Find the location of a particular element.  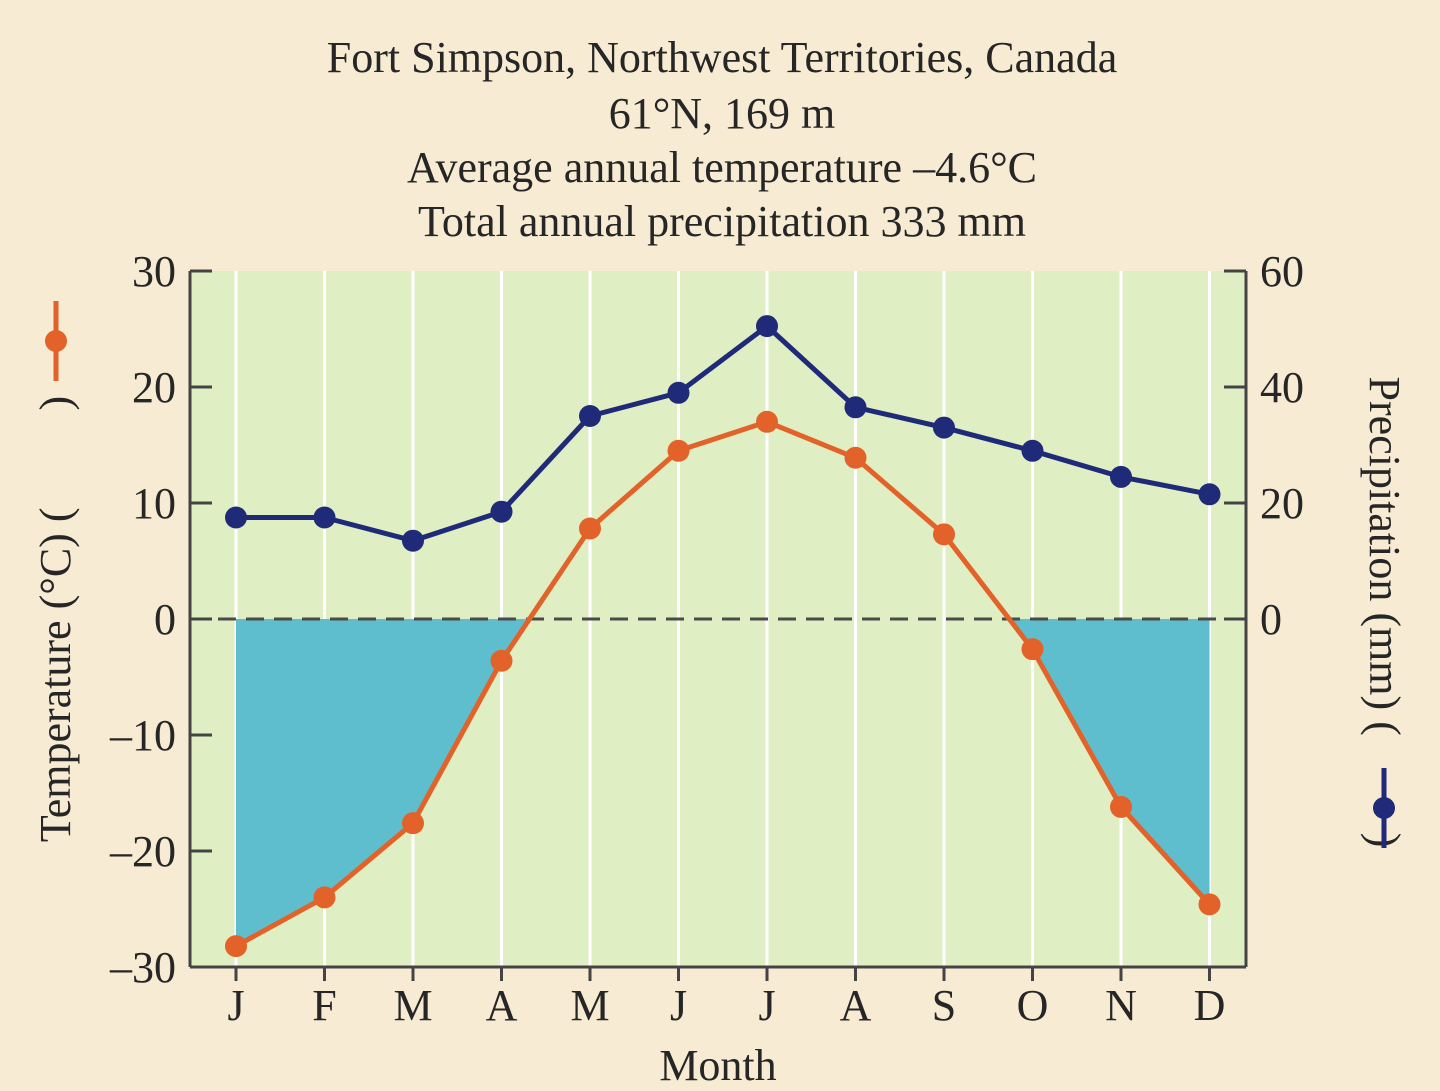

left-axis-title: Temperature (°C) ( ) is located at coordinates (55, 571).